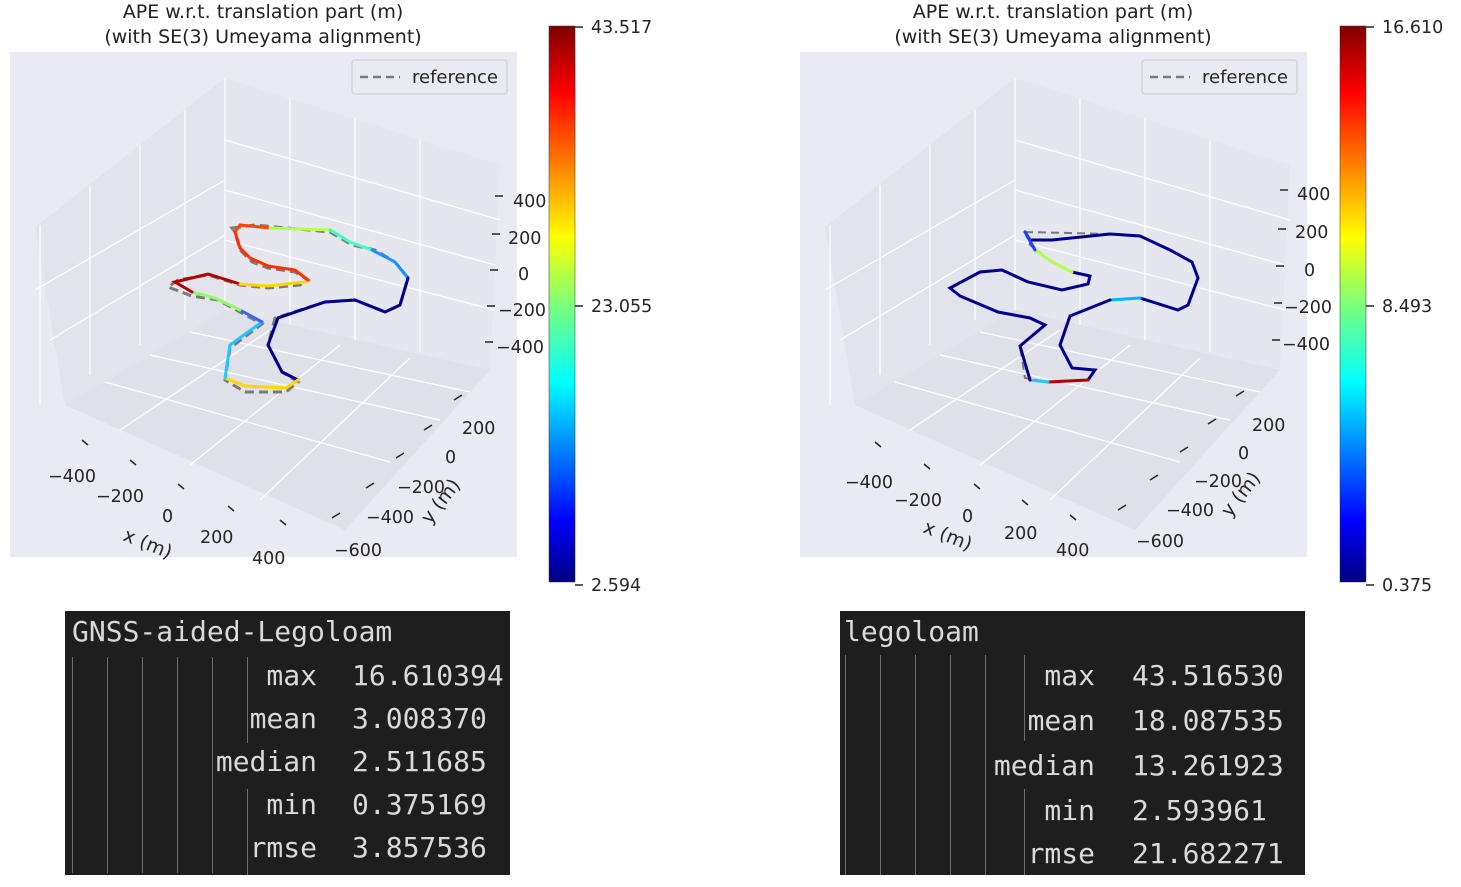  What do you see at coordinates (1061, 853) in the screenshot?
I see `stat-key-rmse: rmse` at bounding box center [1061, 853].